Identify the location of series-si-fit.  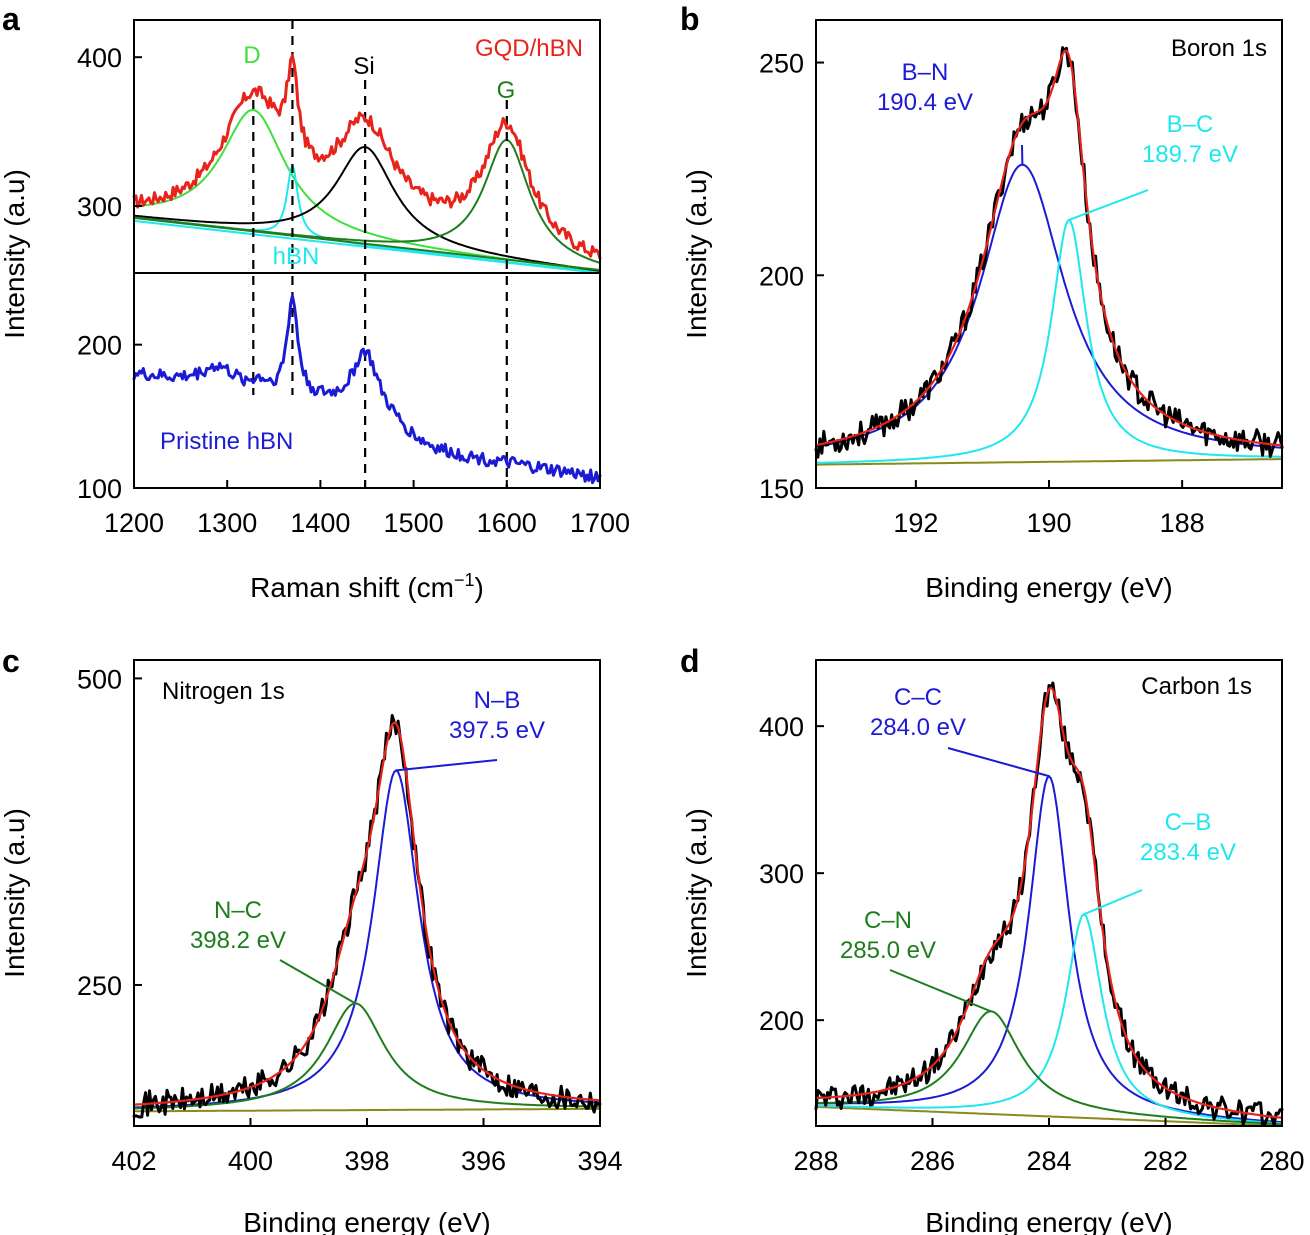
(367, 209).